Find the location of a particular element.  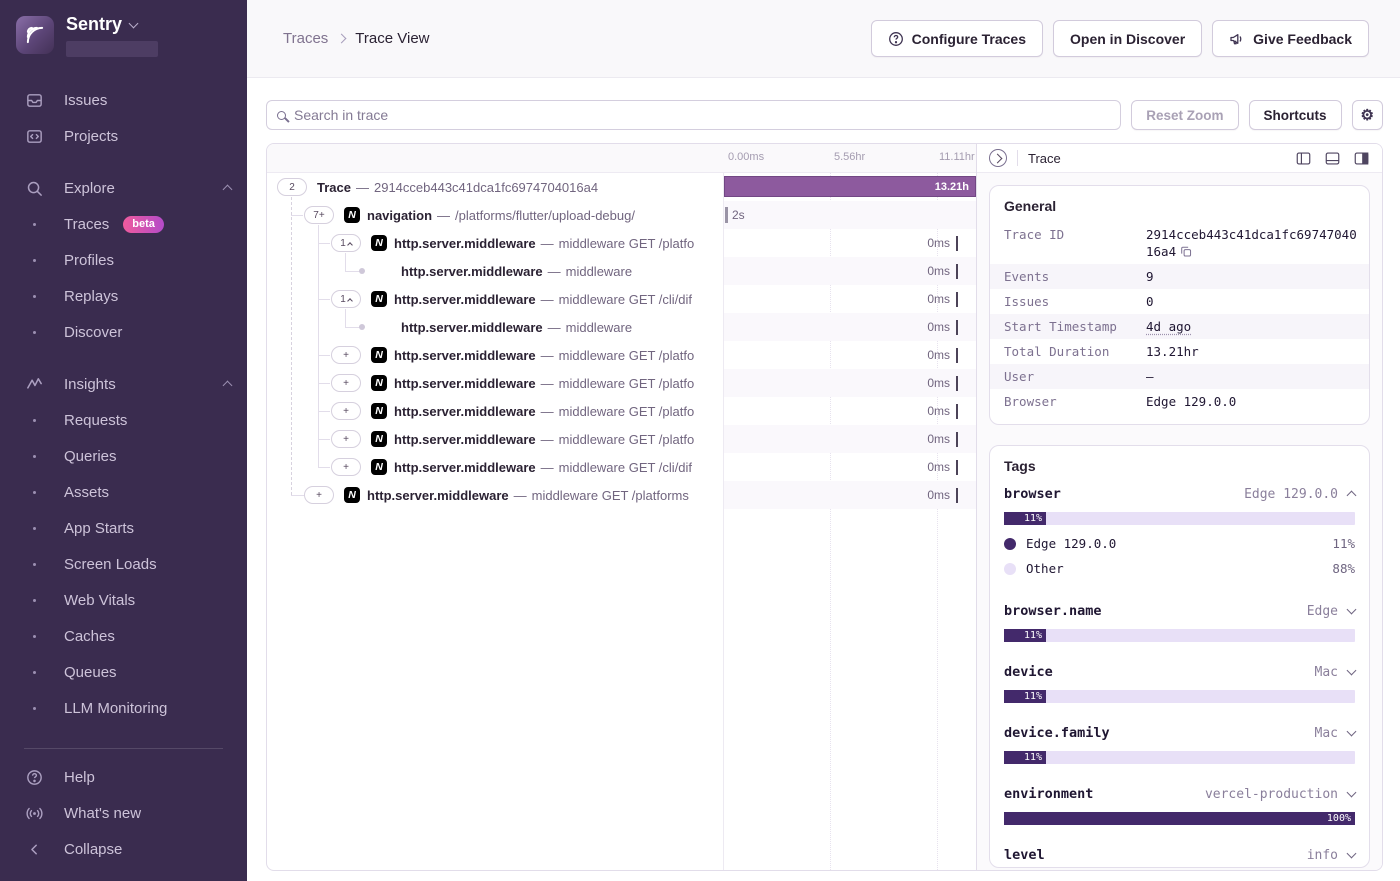

copy-icon is located at coordinates (1186, 251).